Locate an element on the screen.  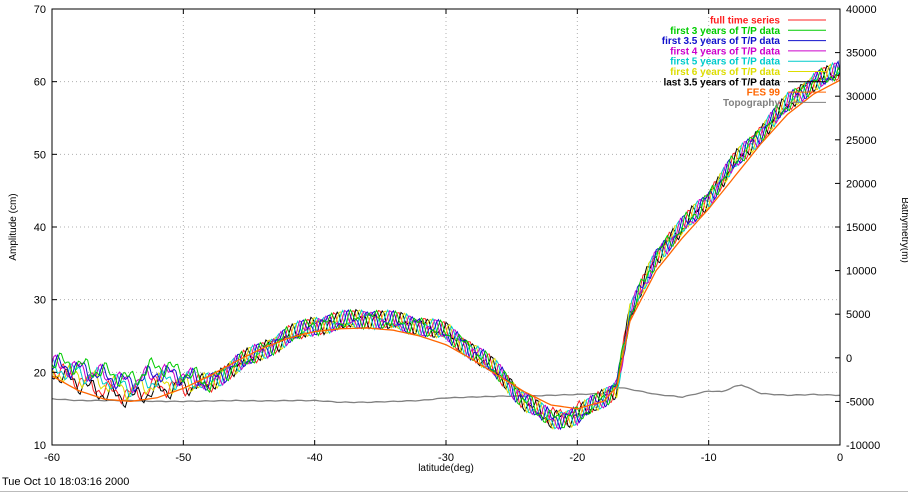
legend-label: FES 99 is located at coordinates (764, 93).